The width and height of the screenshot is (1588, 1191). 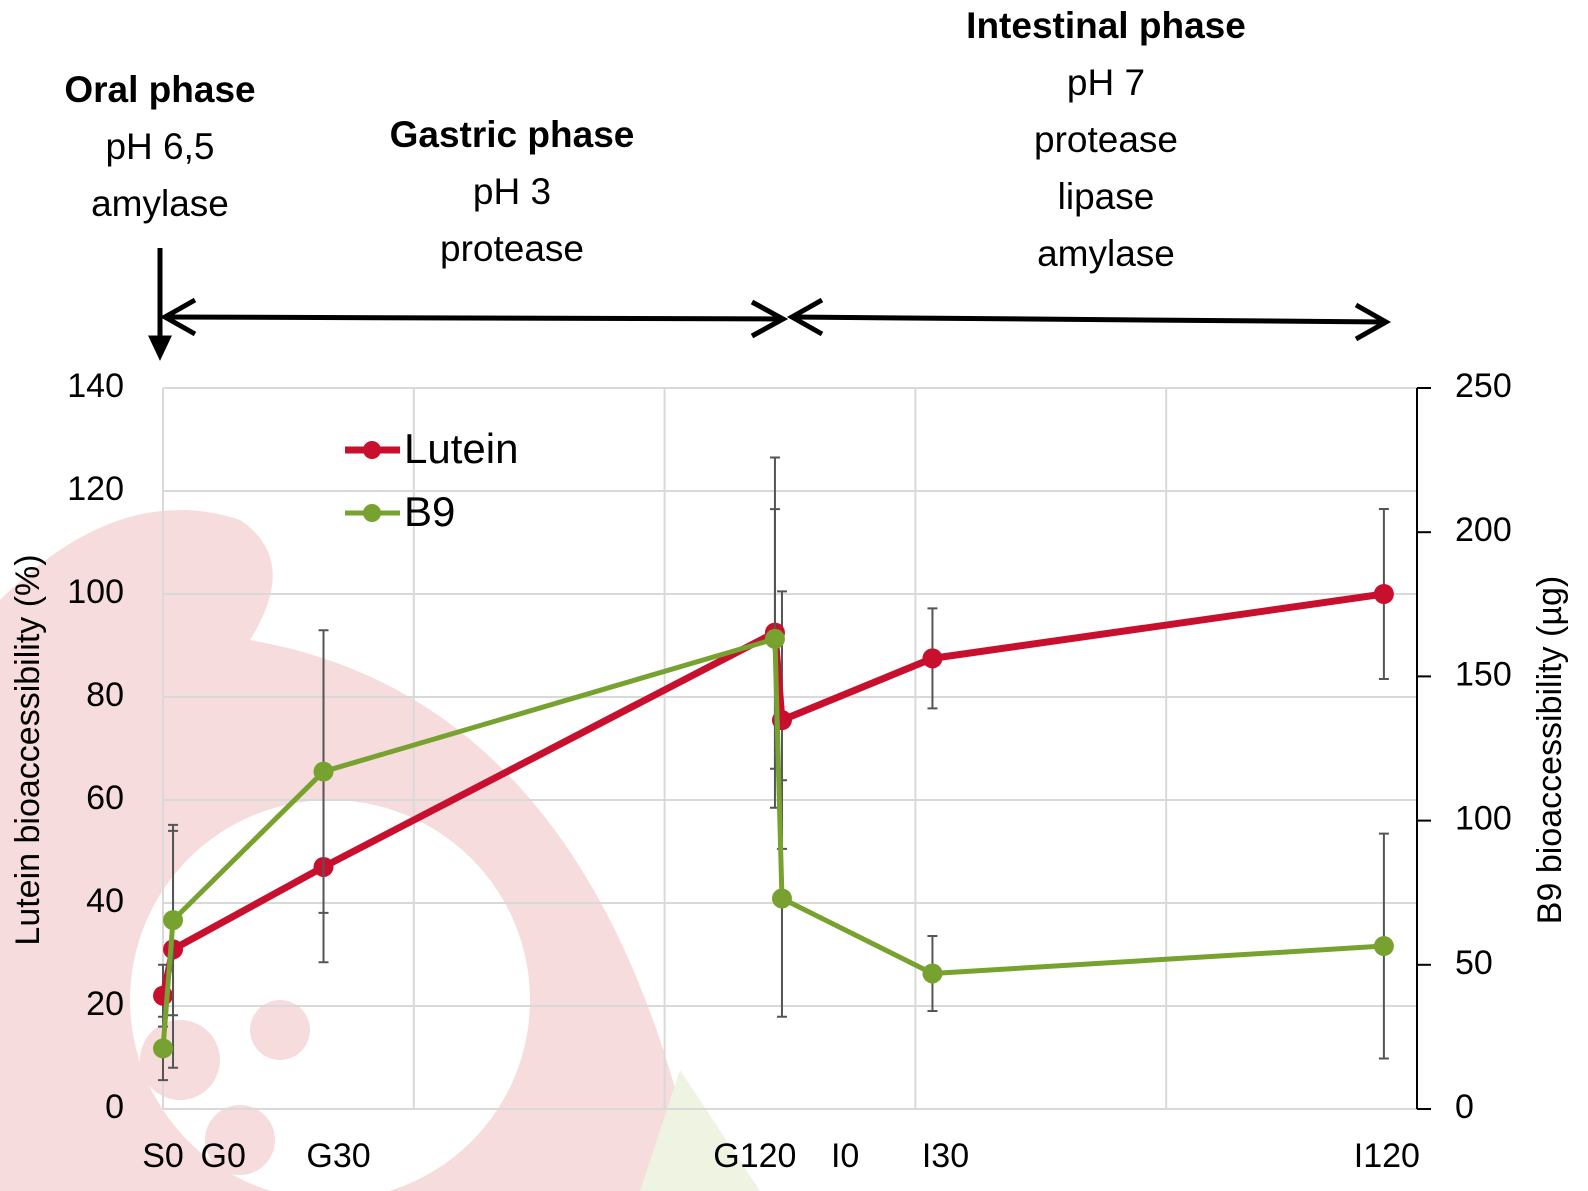 What do you see at coordinates (1464, 1107) in the screenshot?
I see `y2-tick-label: 0` at bounding box center [1464, 1107].